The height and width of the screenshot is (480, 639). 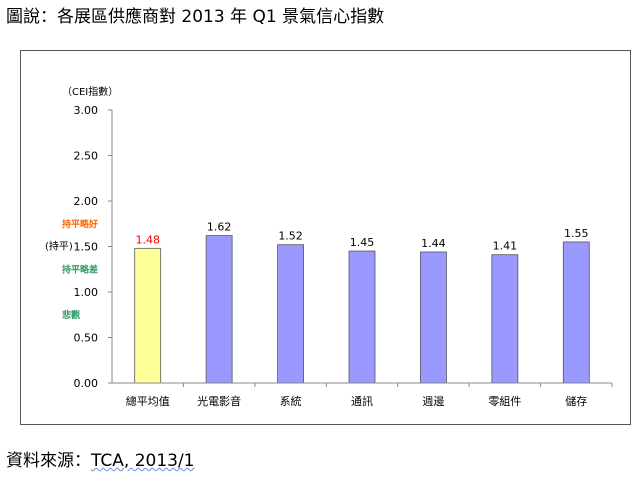 What do you see at coordinates (80, 269) in the screenshot?
I see `level-annotation: 持平略差` at bounding box center [80, 269].